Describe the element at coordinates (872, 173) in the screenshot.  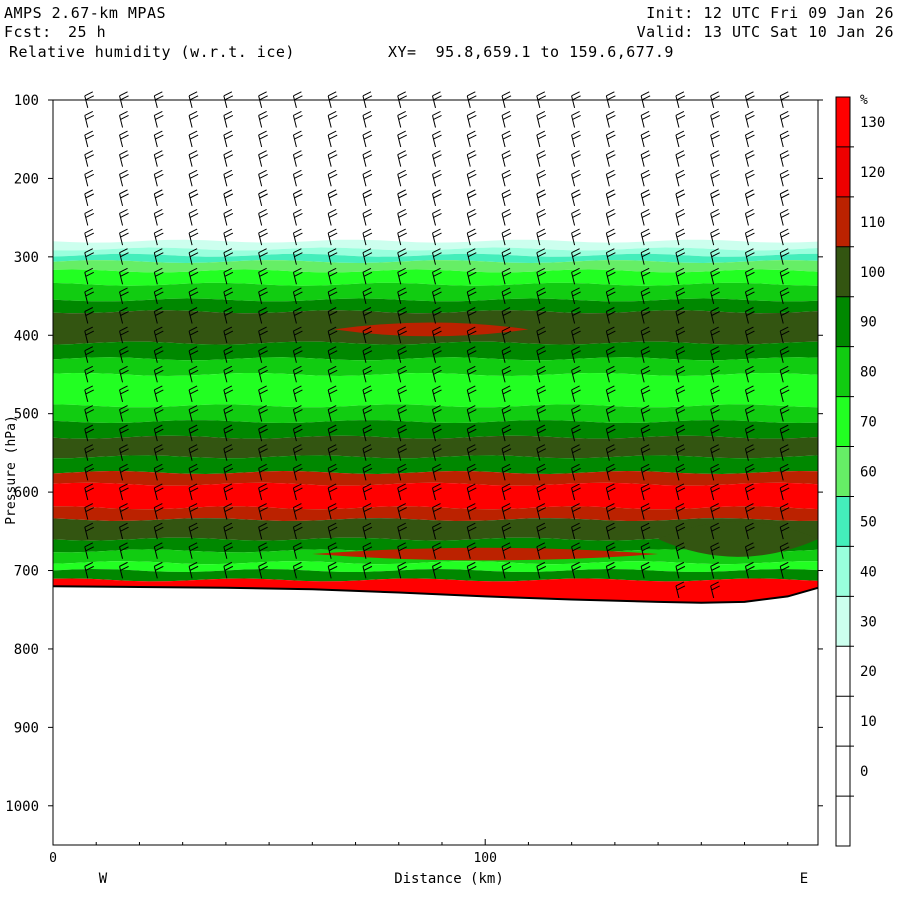
I see `colorbar-label: 120` at that location.